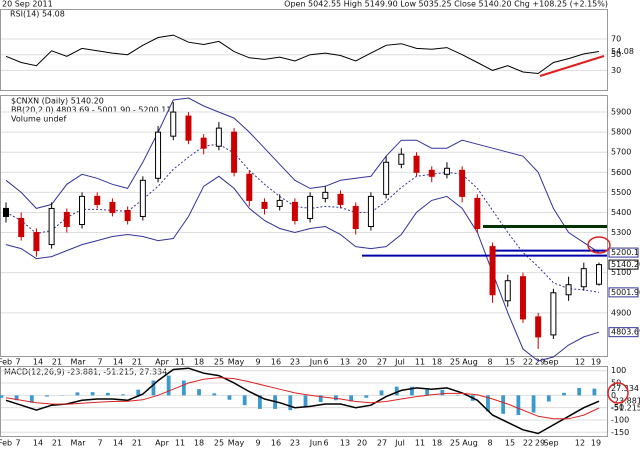 The width and height of the screenshot is (640, 474). Describe the element at coordinates (510, 443) in the screenshot. I see `x-tick-label: 15` at that location.